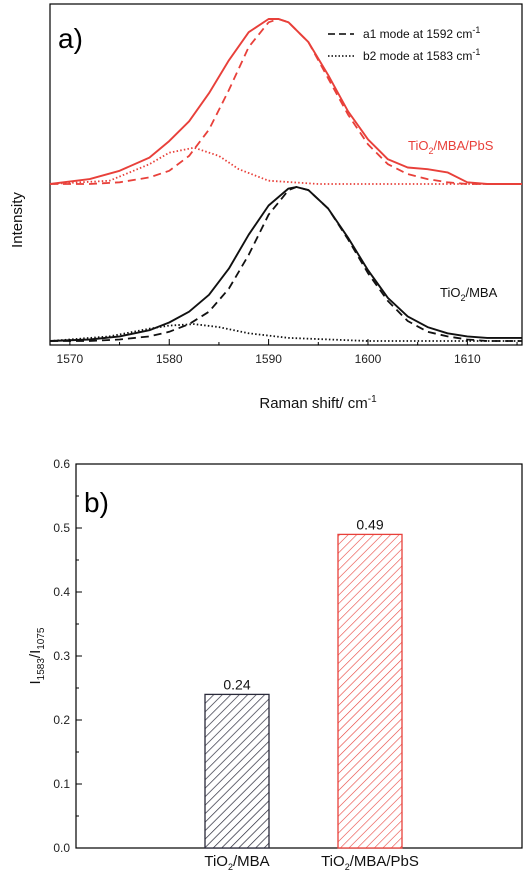  What do you see at coordinates (237, 771) in the screenshot?
I see `bar-tio2-mba` at bounding box center [237, 771].